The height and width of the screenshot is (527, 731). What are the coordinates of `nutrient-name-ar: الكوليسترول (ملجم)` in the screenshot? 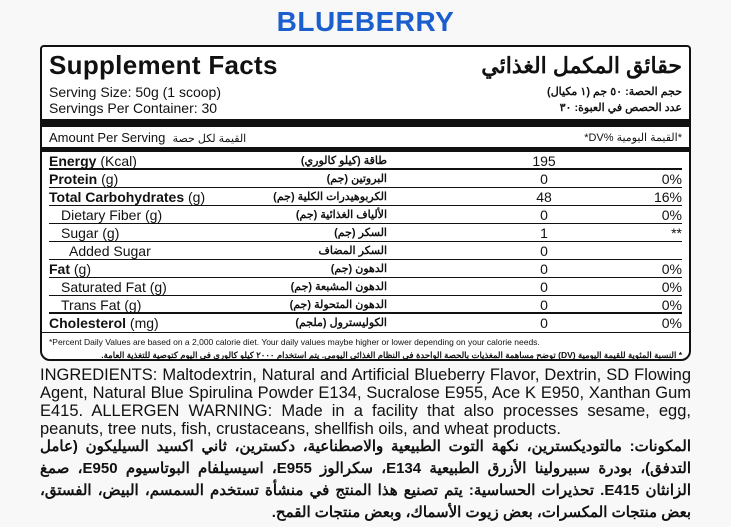 It's located at (341, 323).